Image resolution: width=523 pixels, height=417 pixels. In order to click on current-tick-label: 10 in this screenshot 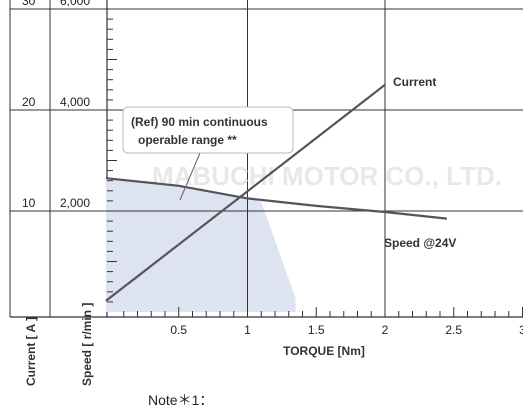, I will do `click(29, 203)`.